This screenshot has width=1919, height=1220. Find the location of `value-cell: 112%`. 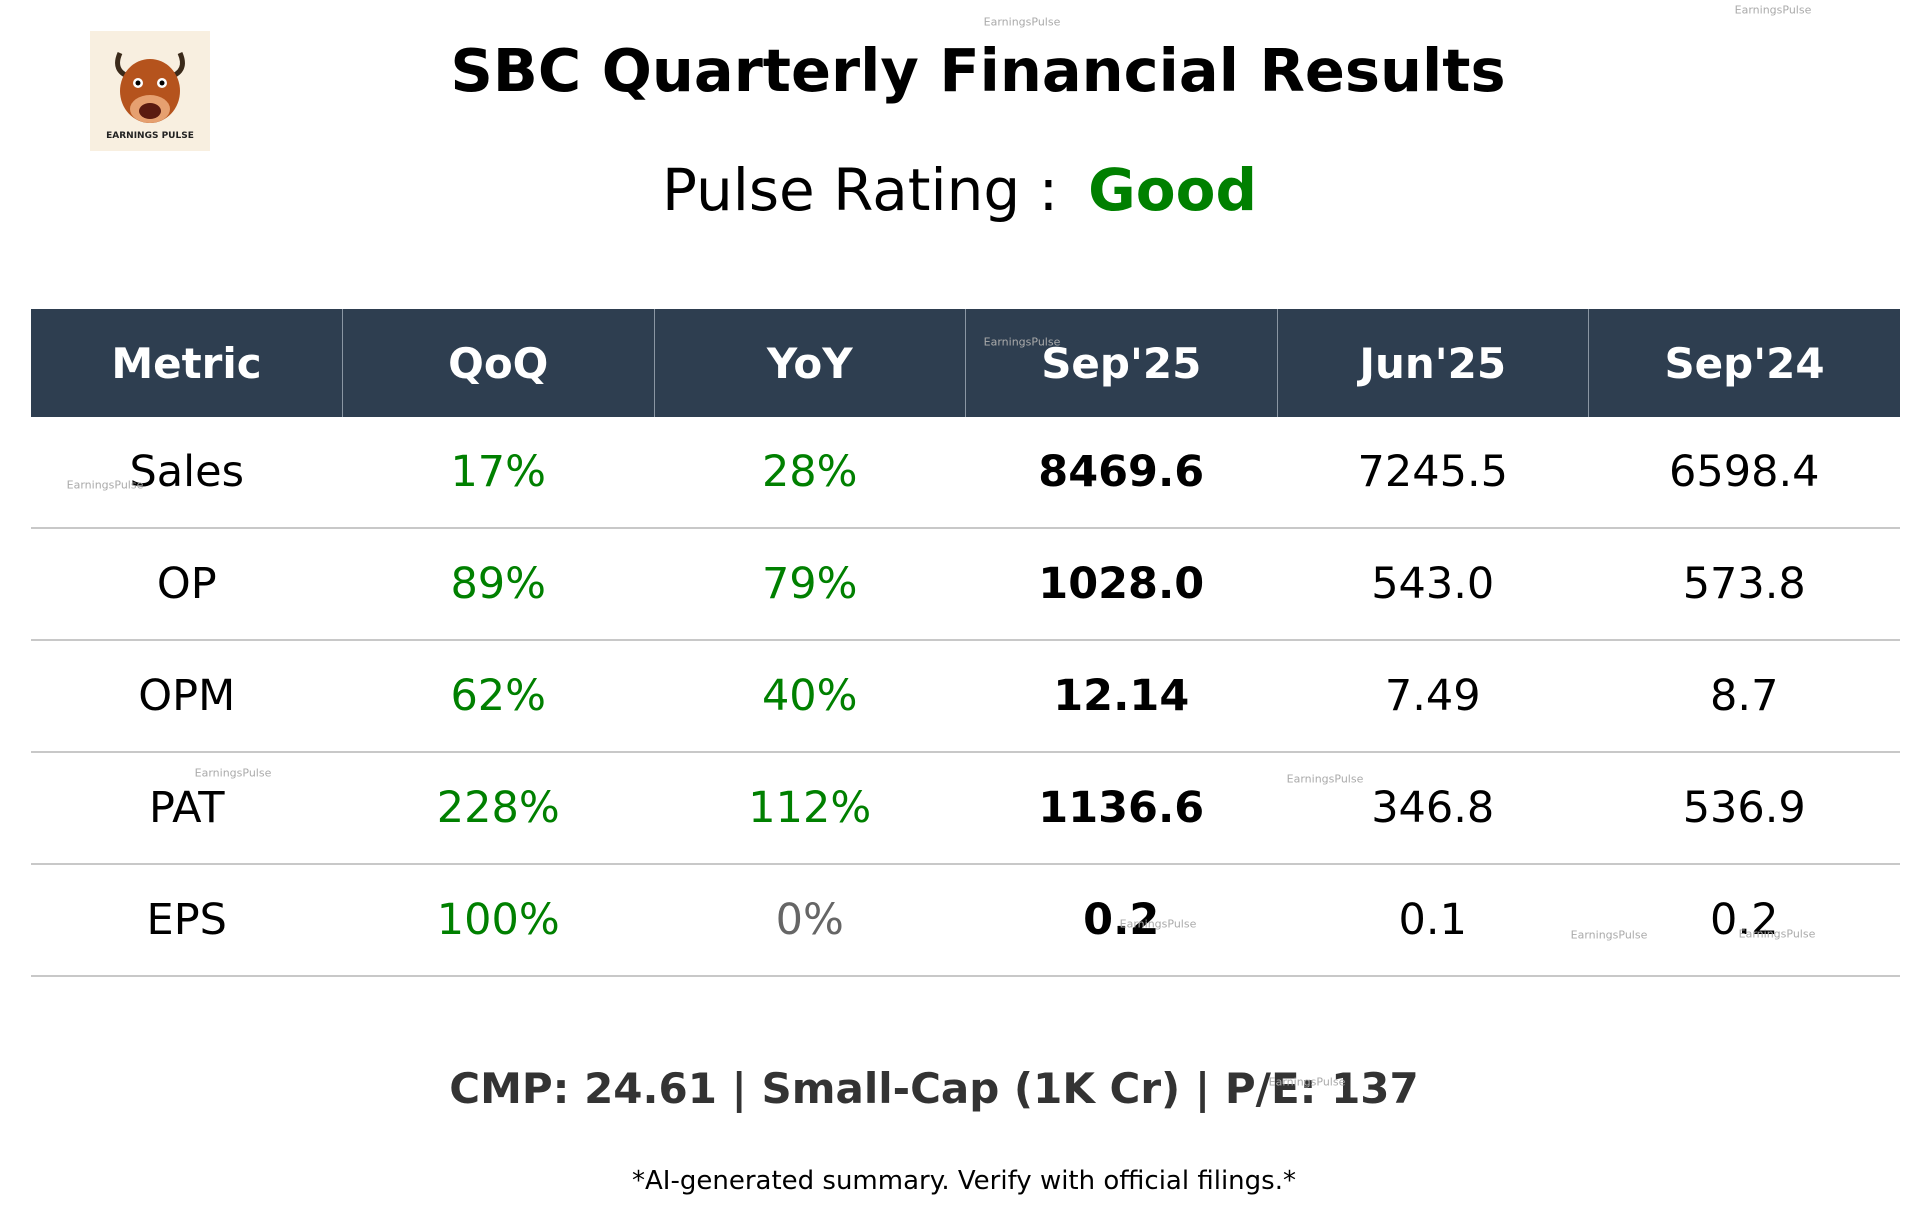

value-cell: 112% is located at coordinates (810, 808).